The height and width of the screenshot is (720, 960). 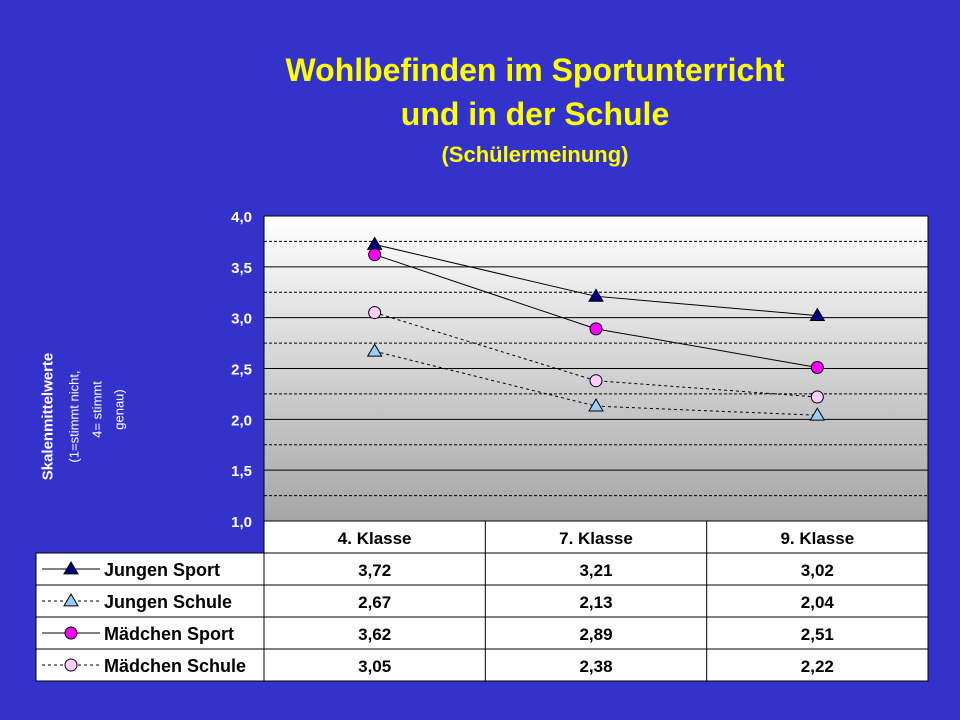 I want to click on y-tick-label: 1,5, so click(x=241, y=471).